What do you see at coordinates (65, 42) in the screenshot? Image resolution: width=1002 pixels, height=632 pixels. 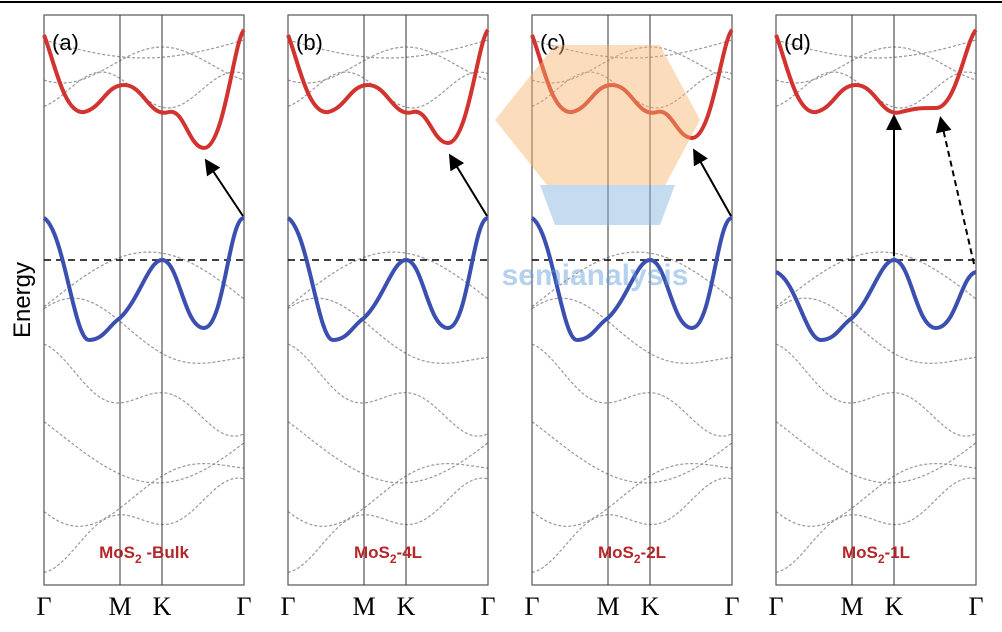 I see `panel-label: (a)` at bounding box center [65, 42].